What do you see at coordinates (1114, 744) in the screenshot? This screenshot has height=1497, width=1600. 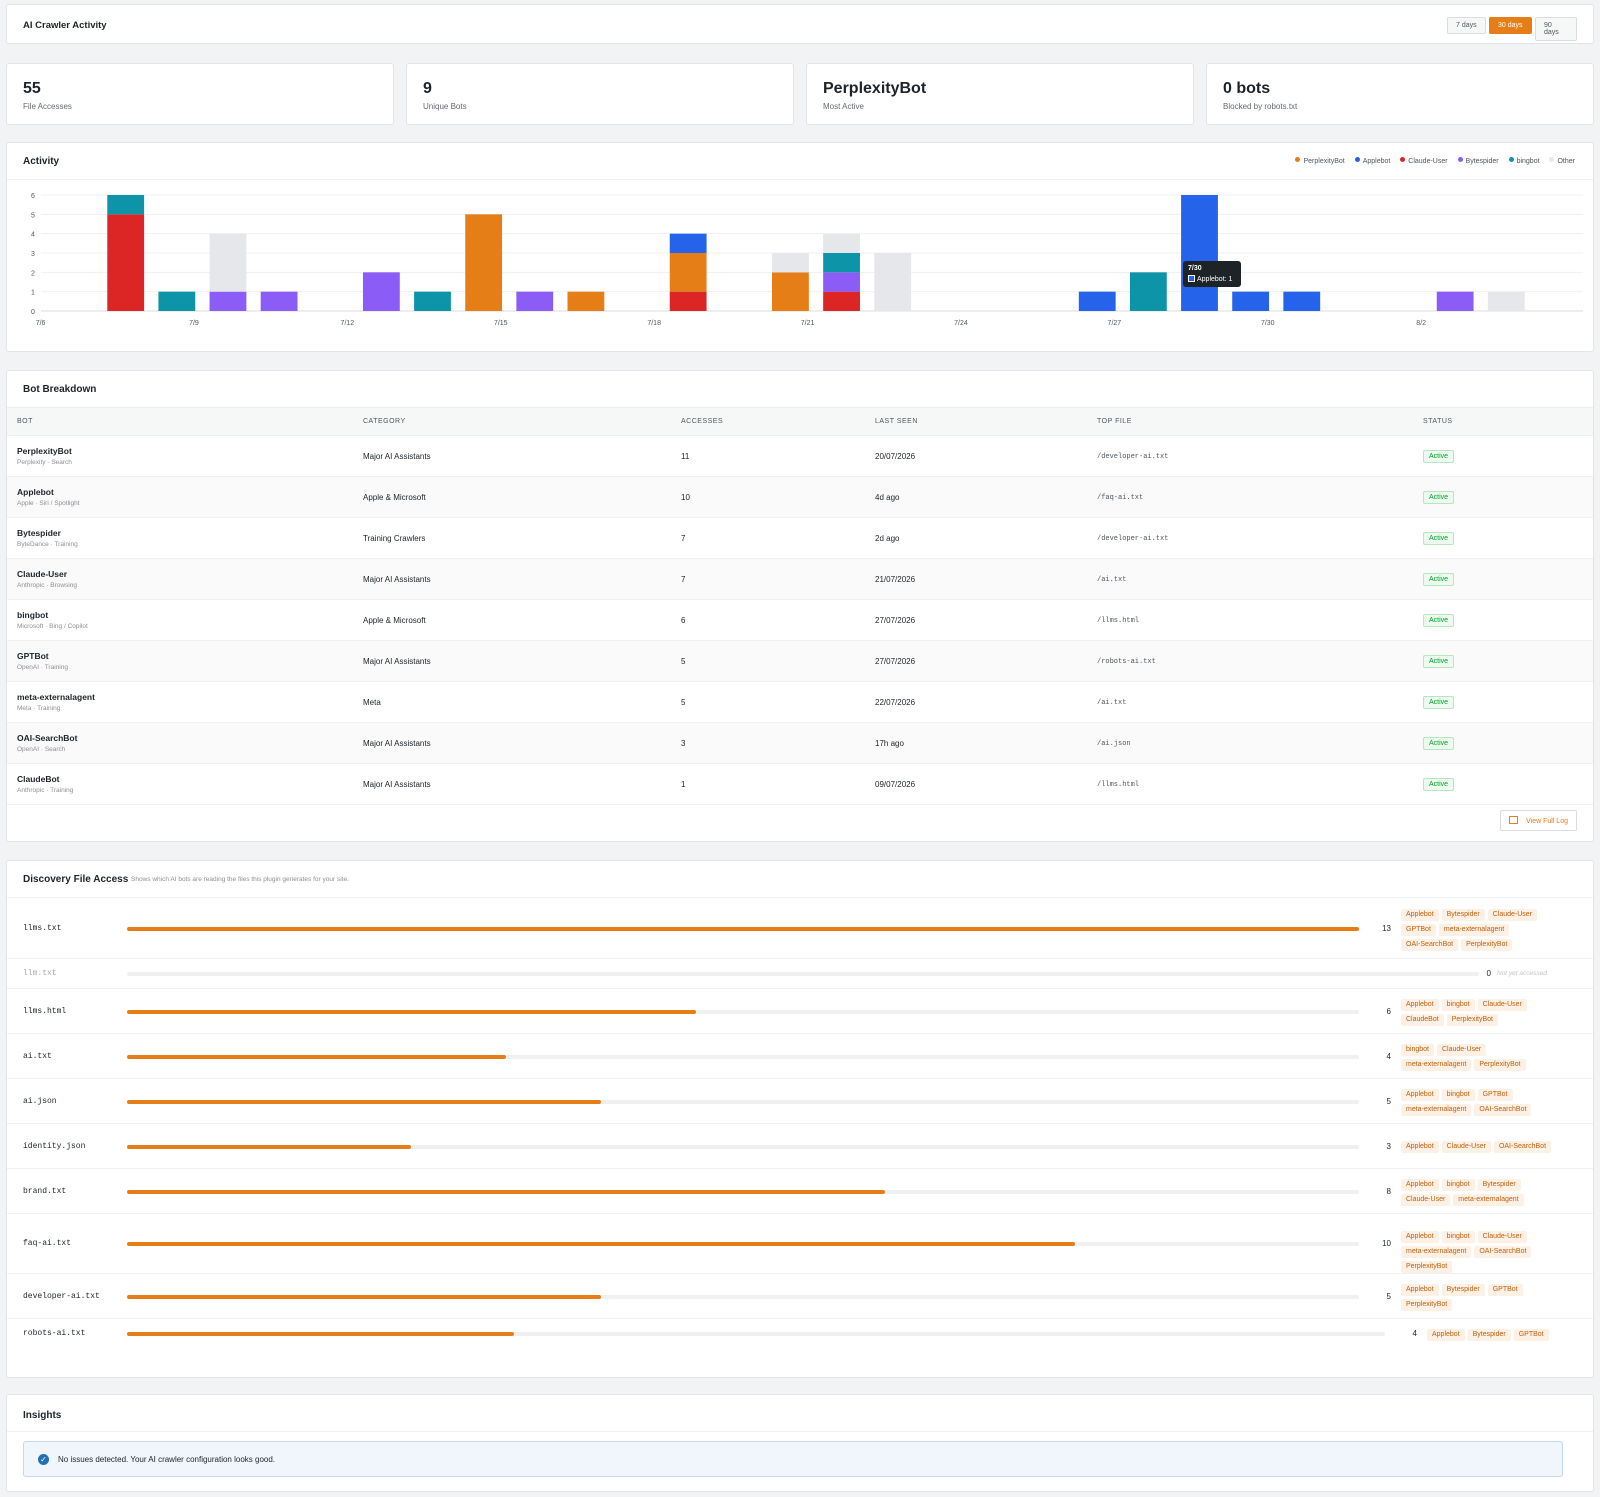 I see `top-file-path: /ai.json` at bounding box center [1114, 744].